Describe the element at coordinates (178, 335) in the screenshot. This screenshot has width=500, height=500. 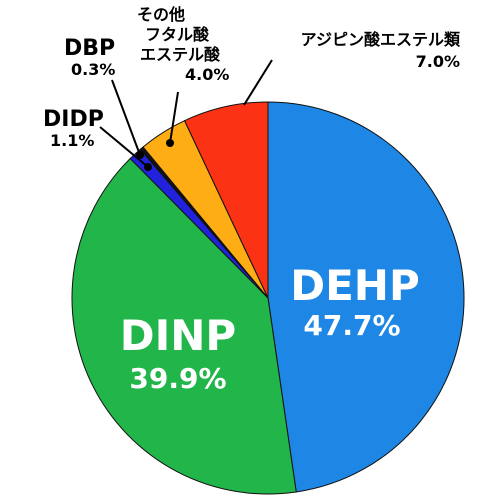
I see `slice-label-dinp: DINP` at that location.